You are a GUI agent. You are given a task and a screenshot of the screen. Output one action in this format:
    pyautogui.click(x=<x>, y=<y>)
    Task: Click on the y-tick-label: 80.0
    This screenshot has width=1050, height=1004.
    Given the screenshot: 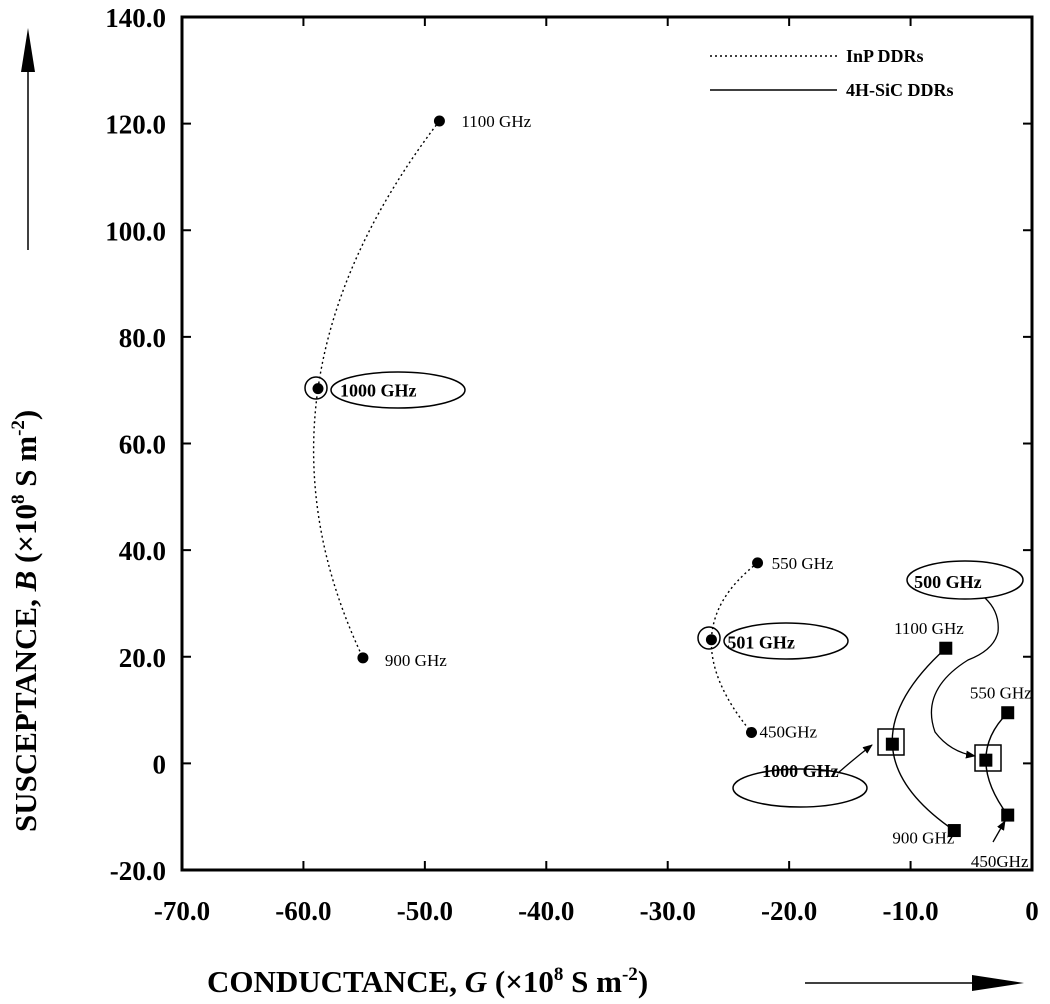 What is the action you would take?
    pyautogui.click(x=142, y=338)
    